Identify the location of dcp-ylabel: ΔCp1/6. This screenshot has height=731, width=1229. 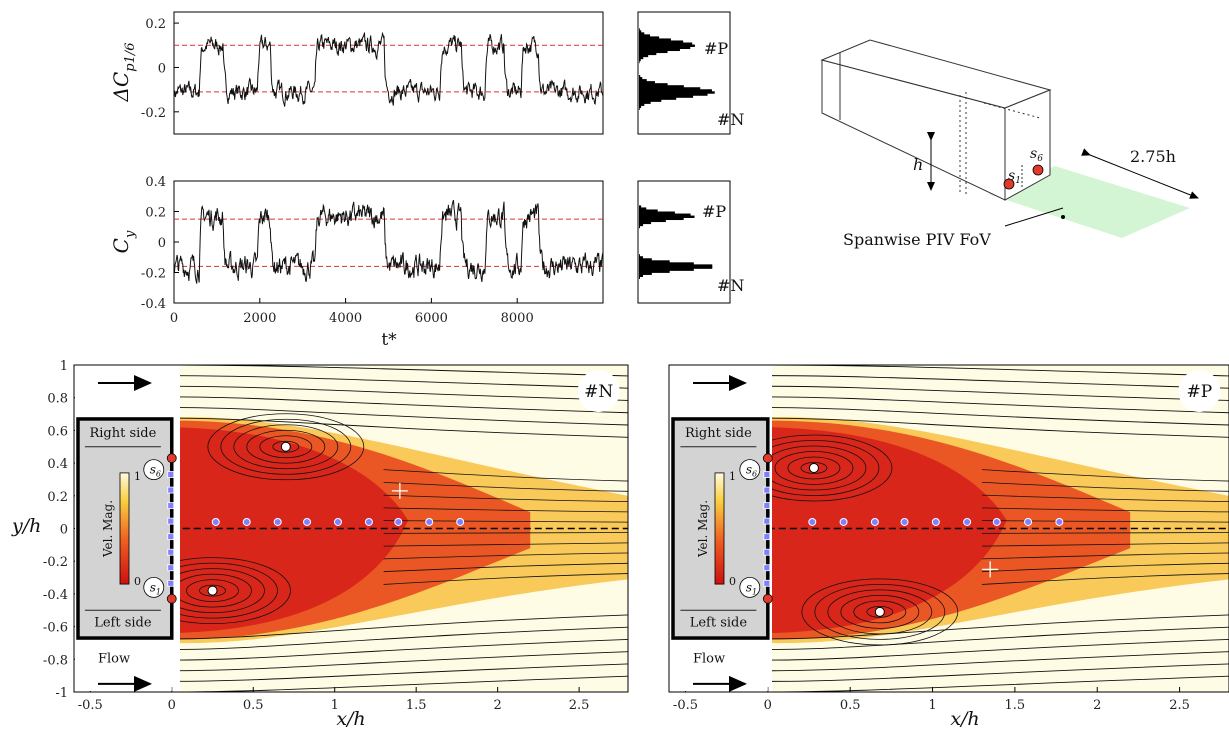
(123, 73).